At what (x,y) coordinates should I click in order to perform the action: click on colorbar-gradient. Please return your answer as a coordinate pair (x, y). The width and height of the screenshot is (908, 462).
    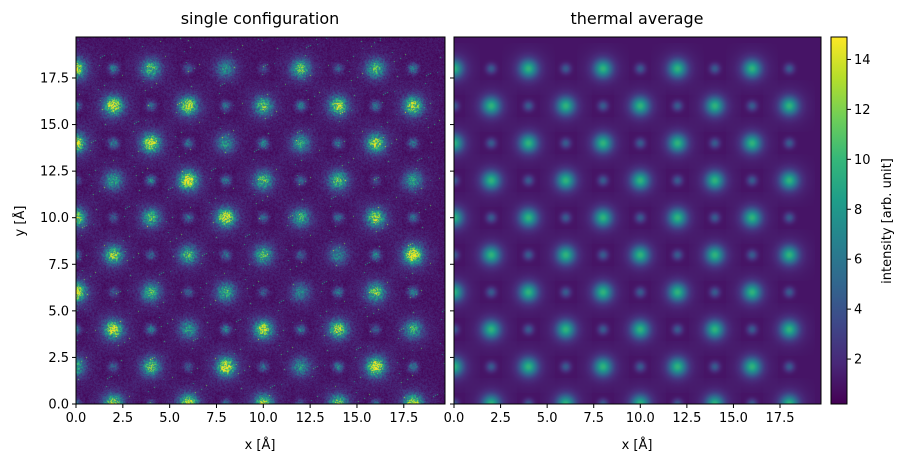
    Looking at the image, I should click on (839, 220).